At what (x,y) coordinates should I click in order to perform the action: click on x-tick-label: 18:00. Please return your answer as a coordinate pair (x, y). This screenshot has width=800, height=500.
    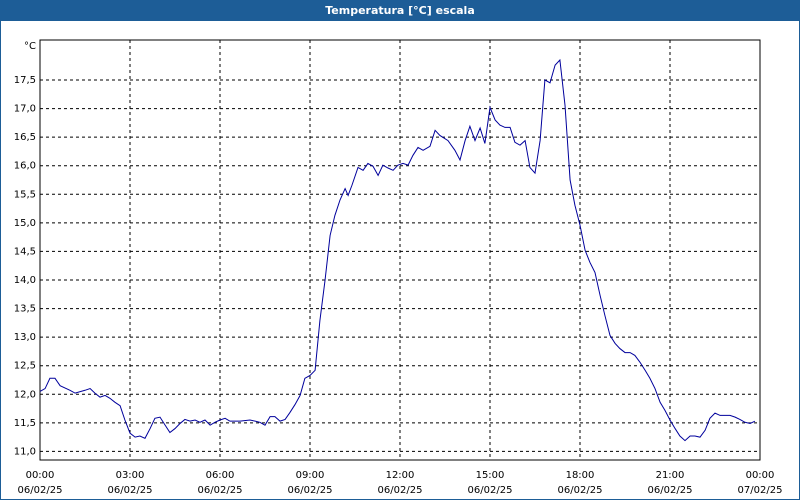
    Looking at the image, I should click on (580, 475).